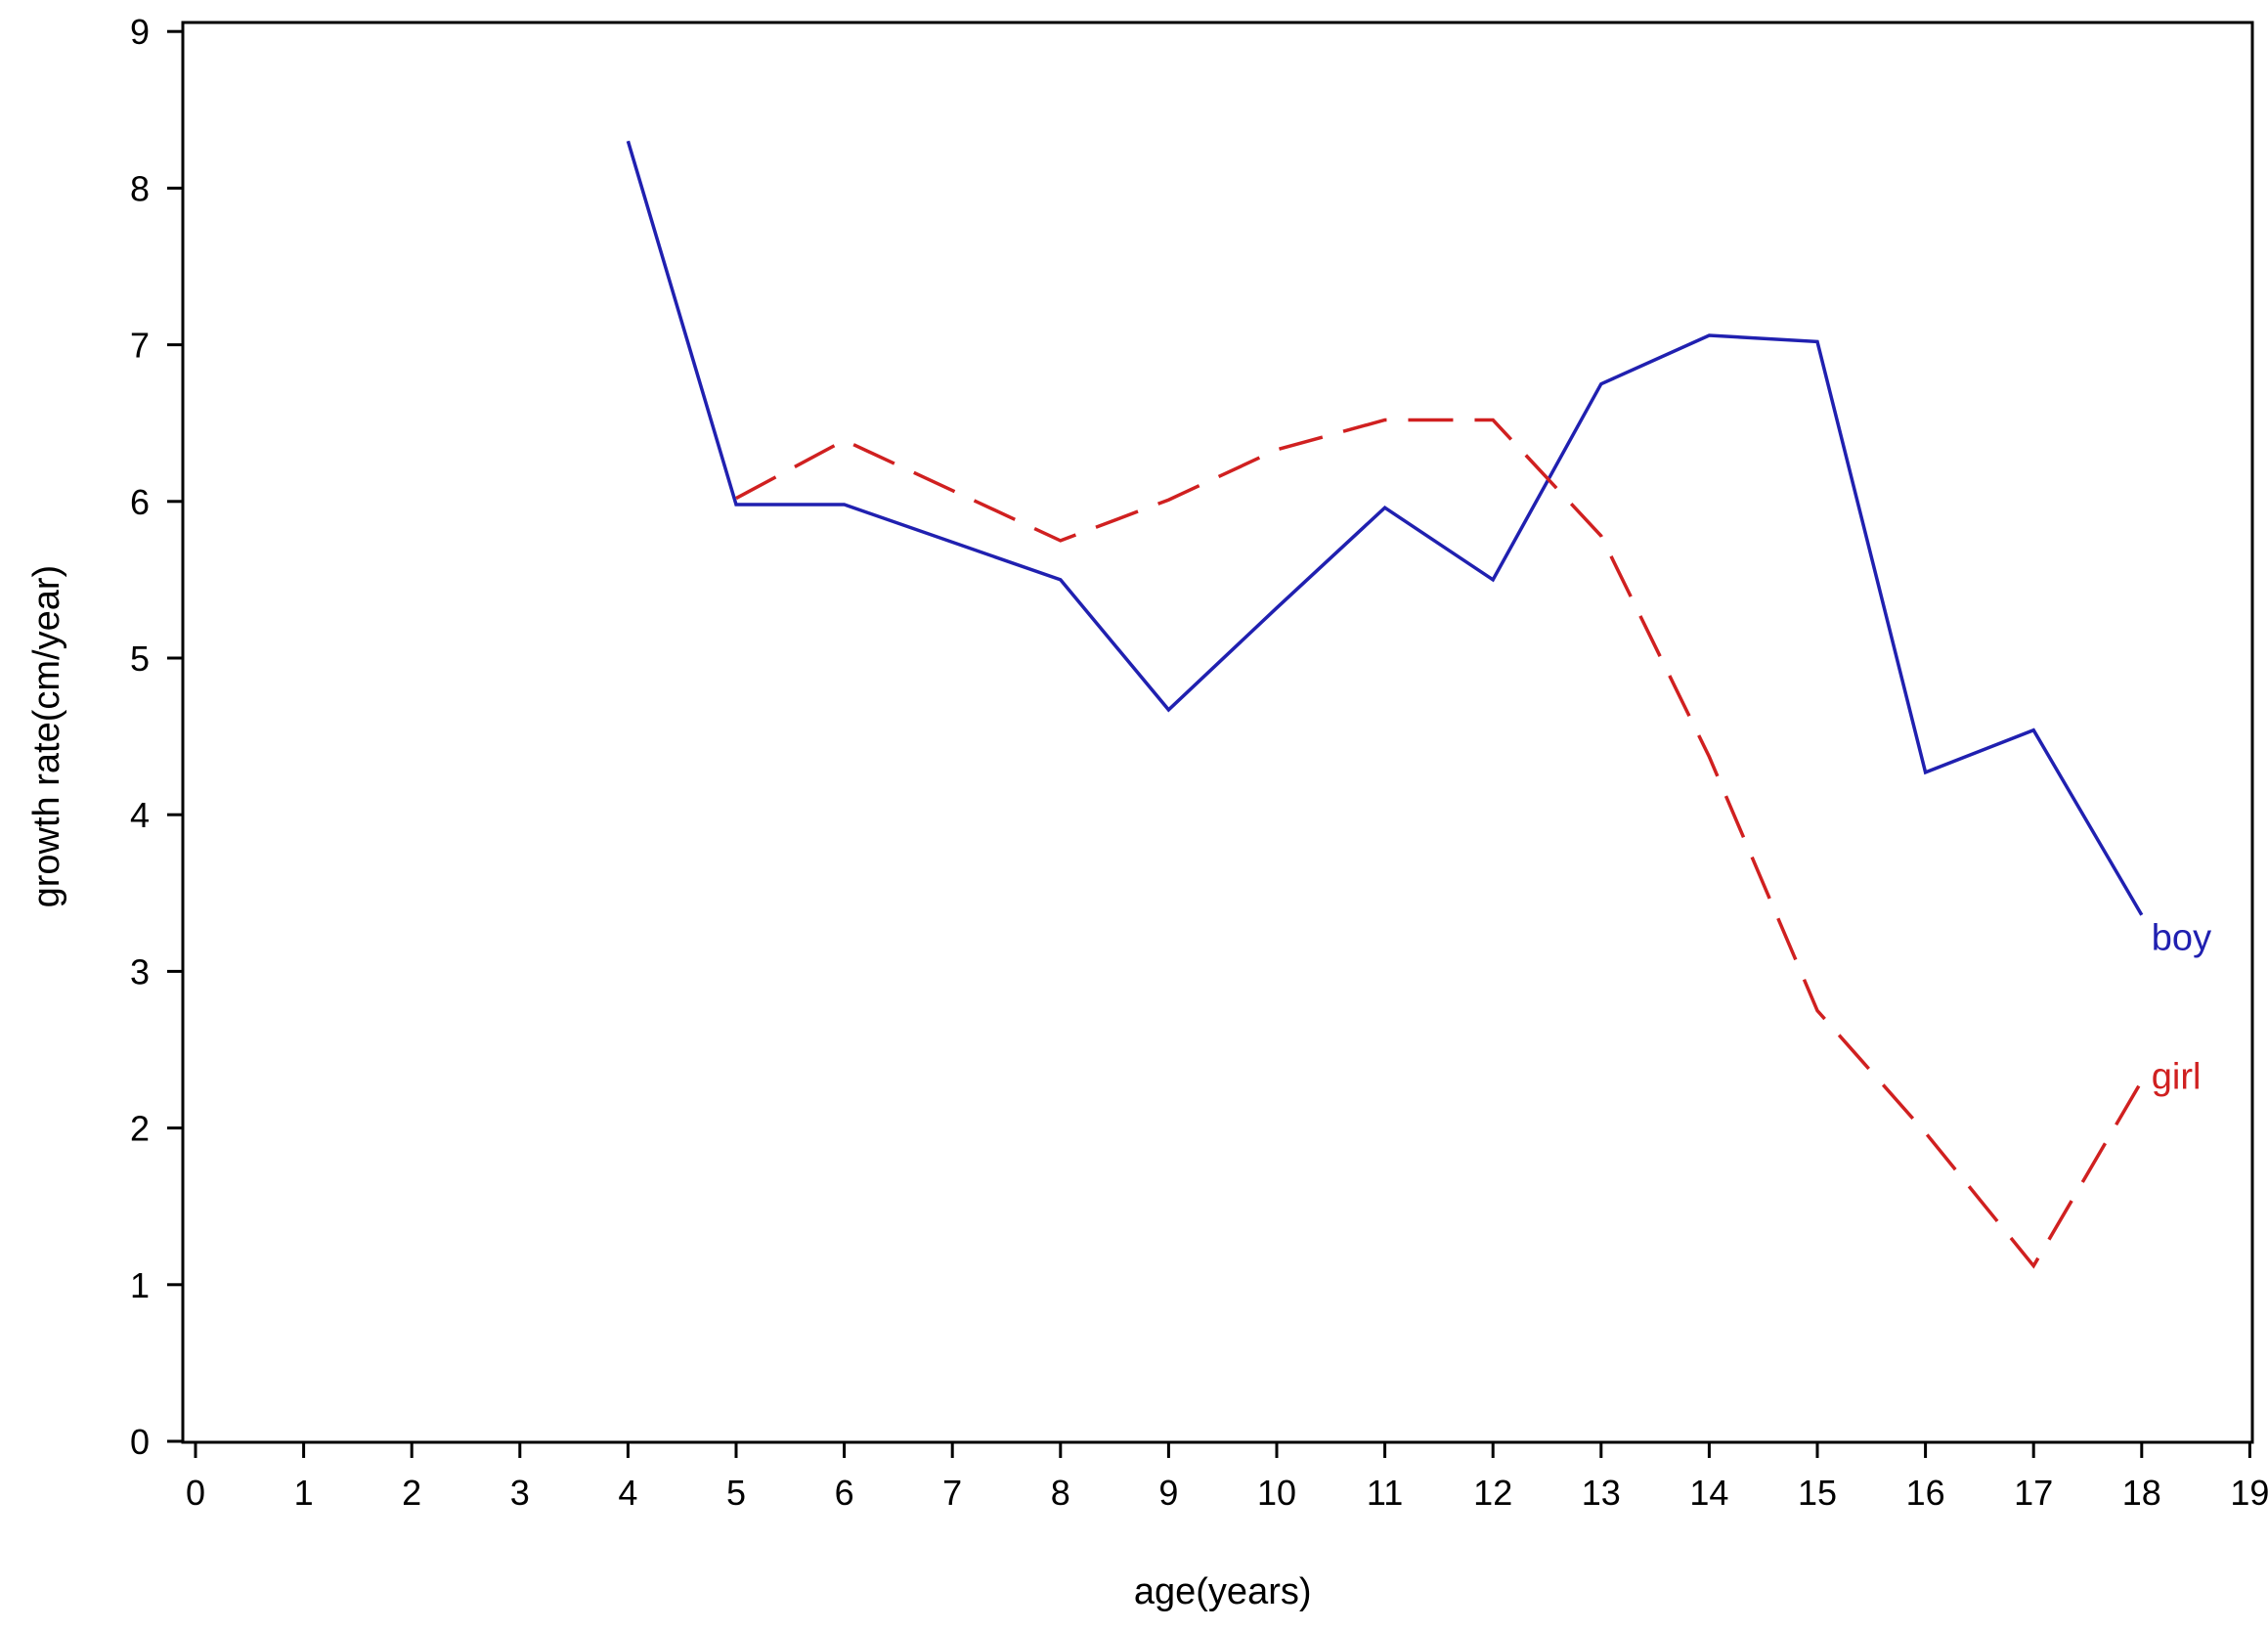 Image resolution: width=2268 pixels, height=1631 pixels. Describe the element at coordinates (1168, 1493) in the screenshot. I see `x-tick-label: 9` at that location.